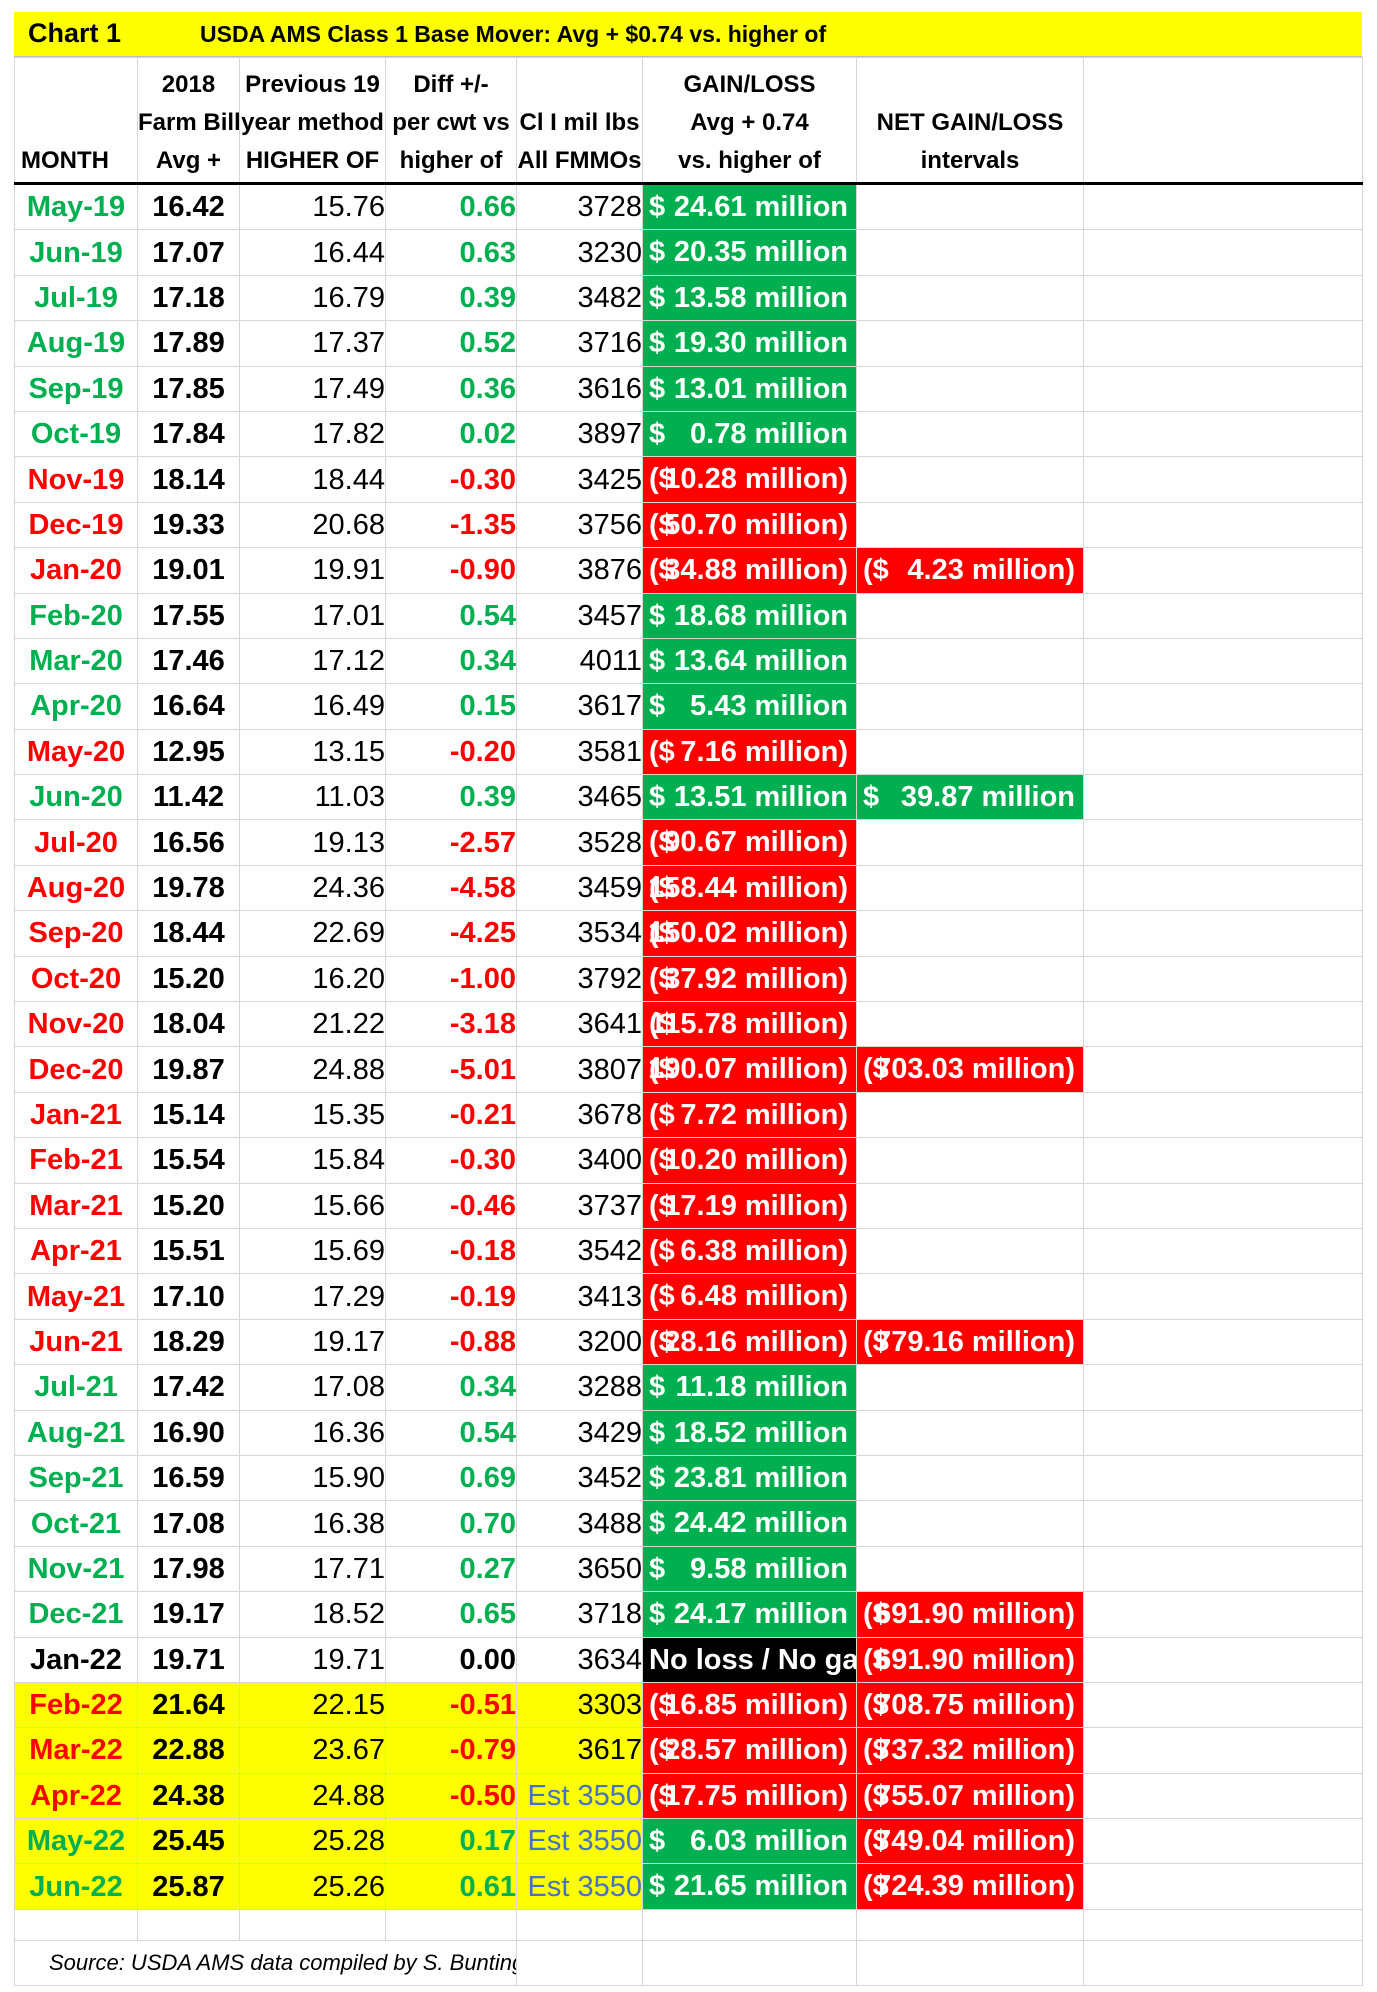 Image resolution: width=1377 pixels, height=1992 pixels. What do you see at coordinates (312, 570) in the screenshot?
I see `previous-method-cell: 19.91` at bounding box center [312, 570].